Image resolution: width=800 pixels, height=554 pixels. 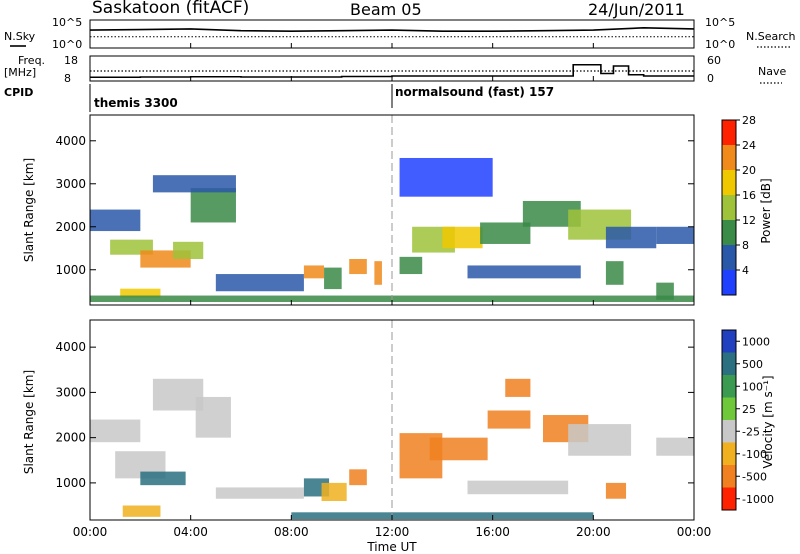 I want to click on velocity-colorbar-label-1: 500, so click(x=752, y=364).